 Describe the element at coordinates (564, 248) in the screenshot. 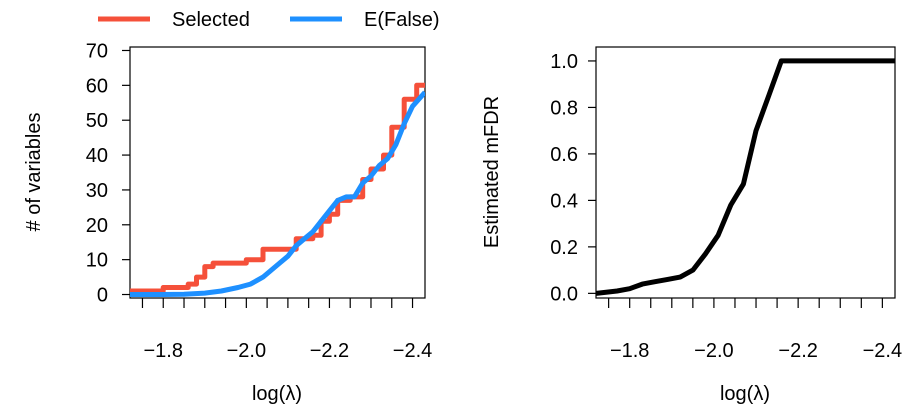

I see `y-tick-label: 0.2` at that location.